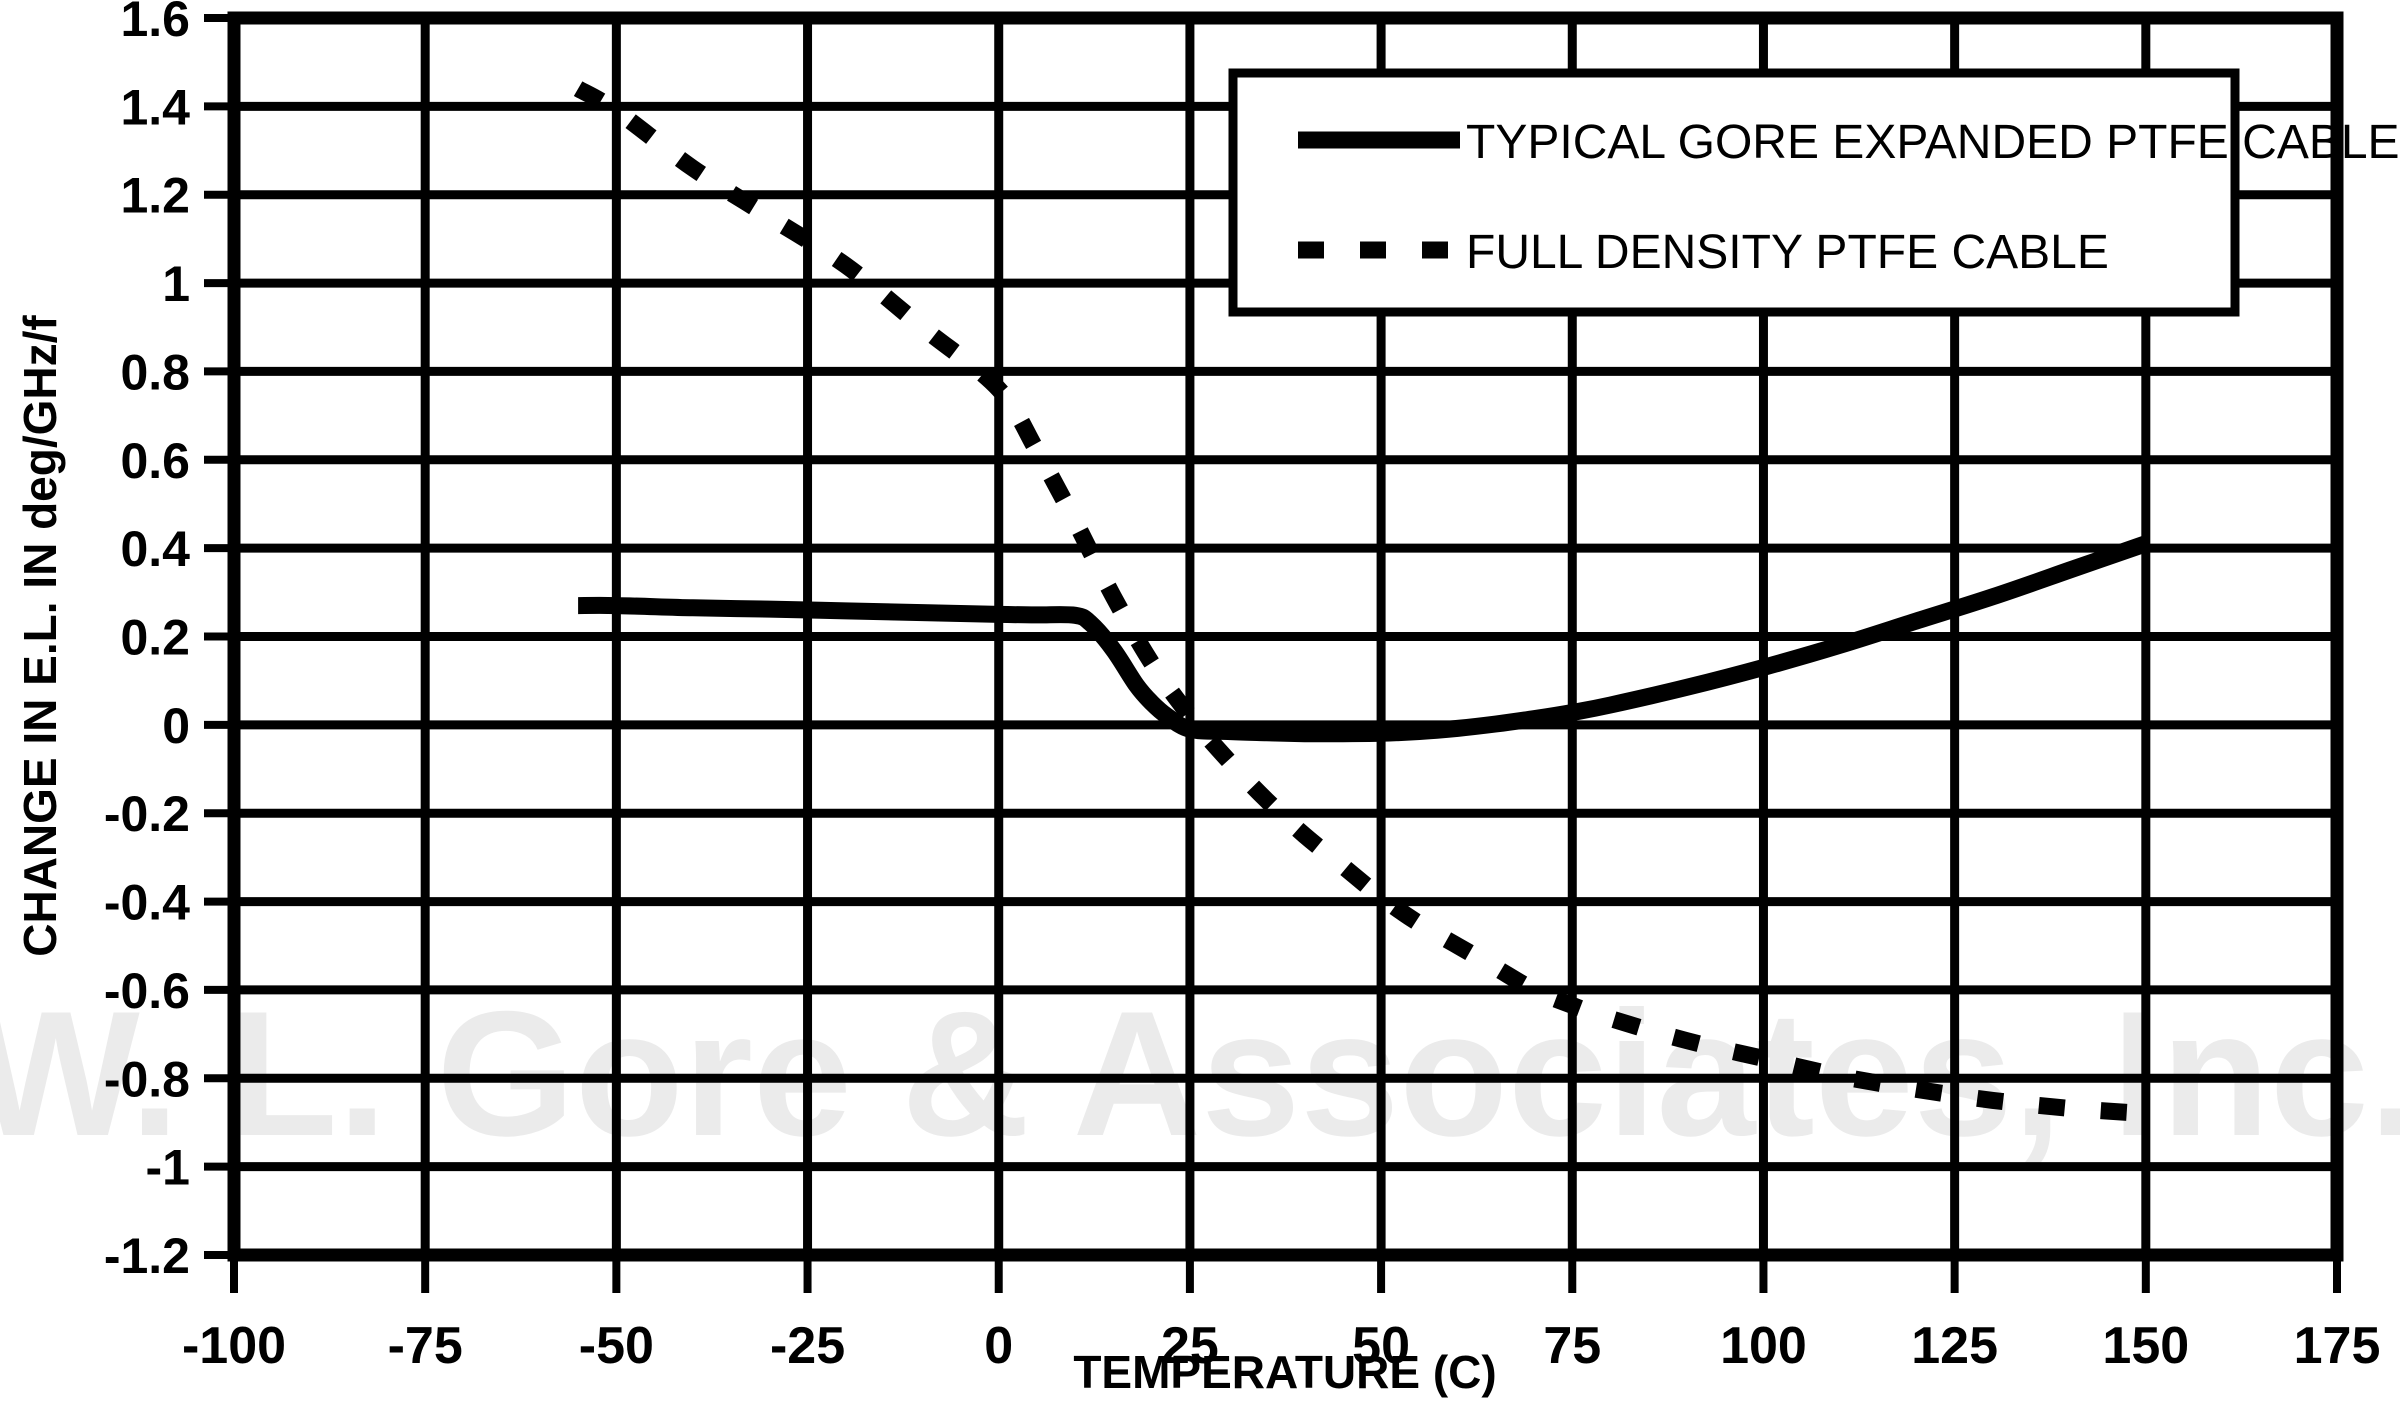 The height and width of the screenshot is (1423, 2400). Describe the element at coordinates (155, 549) in the screenshot. I see `y-tick-label: 0.4` at that location.